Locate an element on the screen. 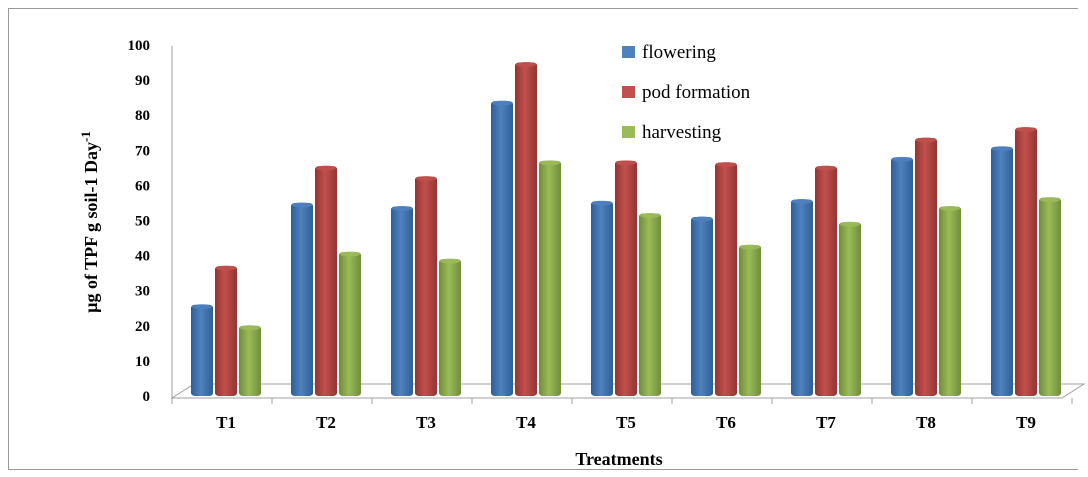 The width and height of the screenshot is (1088, 477). x-tick-label: T2 is located at coordinates (326, 422).